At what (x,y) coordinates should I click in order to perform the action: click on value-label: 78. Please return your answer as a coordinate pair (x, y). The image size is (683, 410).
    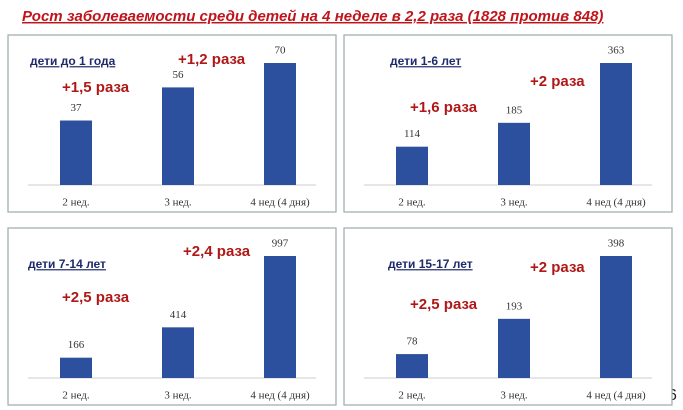
    Looking at the image, I should click on (413, 342).